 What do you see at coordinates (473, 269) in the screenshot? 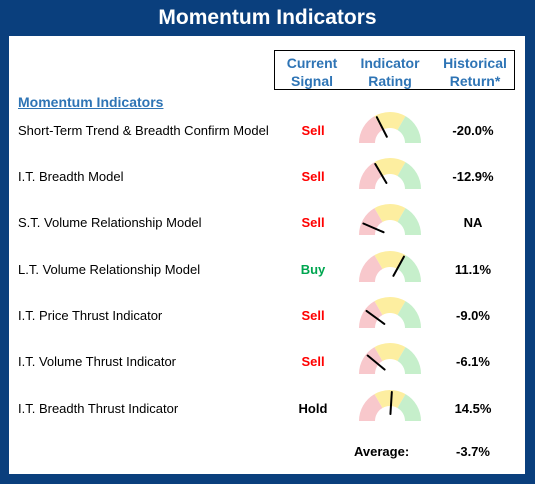
I see `historical-return: 11.1%` at bounding box center [473, 269].